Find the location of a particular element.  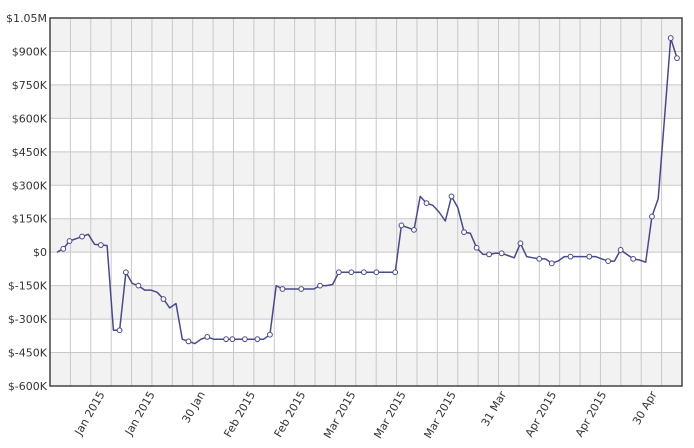

y-tick-label: $600K is located at coordinates (30, 118).